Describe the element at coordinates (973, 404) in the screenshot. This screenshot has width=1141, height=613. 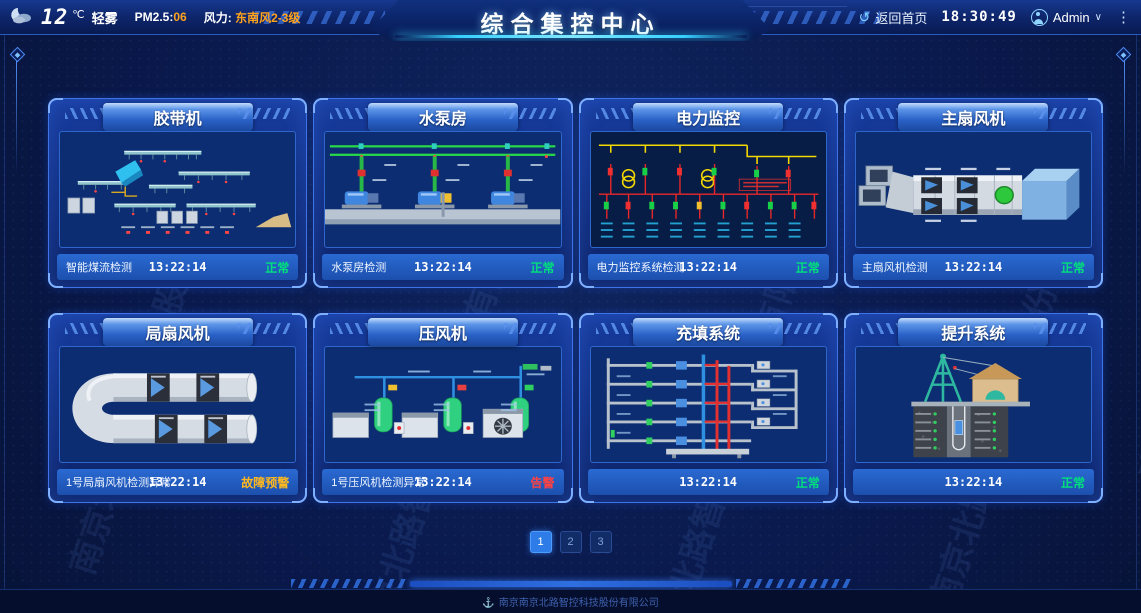
I see `hoisting-system-thumbnail` at that location.